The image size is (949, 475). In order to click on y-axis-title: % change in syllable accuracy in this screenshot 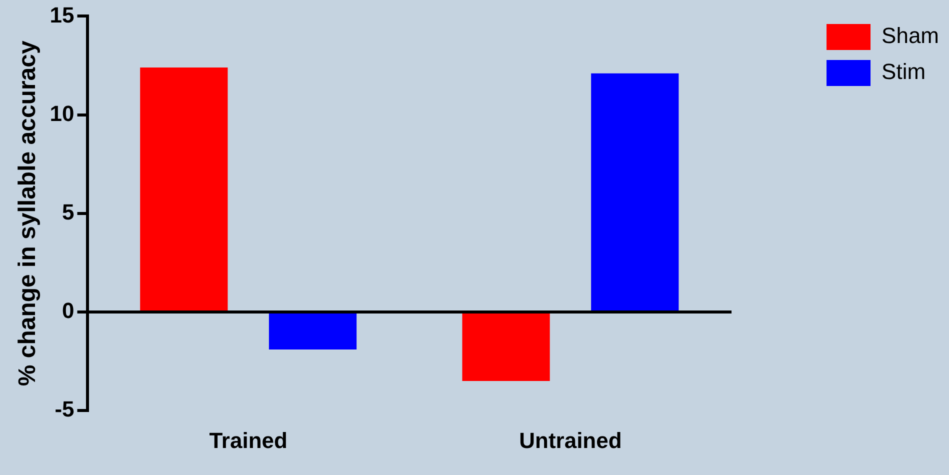, I will do `click(28, 213)`.